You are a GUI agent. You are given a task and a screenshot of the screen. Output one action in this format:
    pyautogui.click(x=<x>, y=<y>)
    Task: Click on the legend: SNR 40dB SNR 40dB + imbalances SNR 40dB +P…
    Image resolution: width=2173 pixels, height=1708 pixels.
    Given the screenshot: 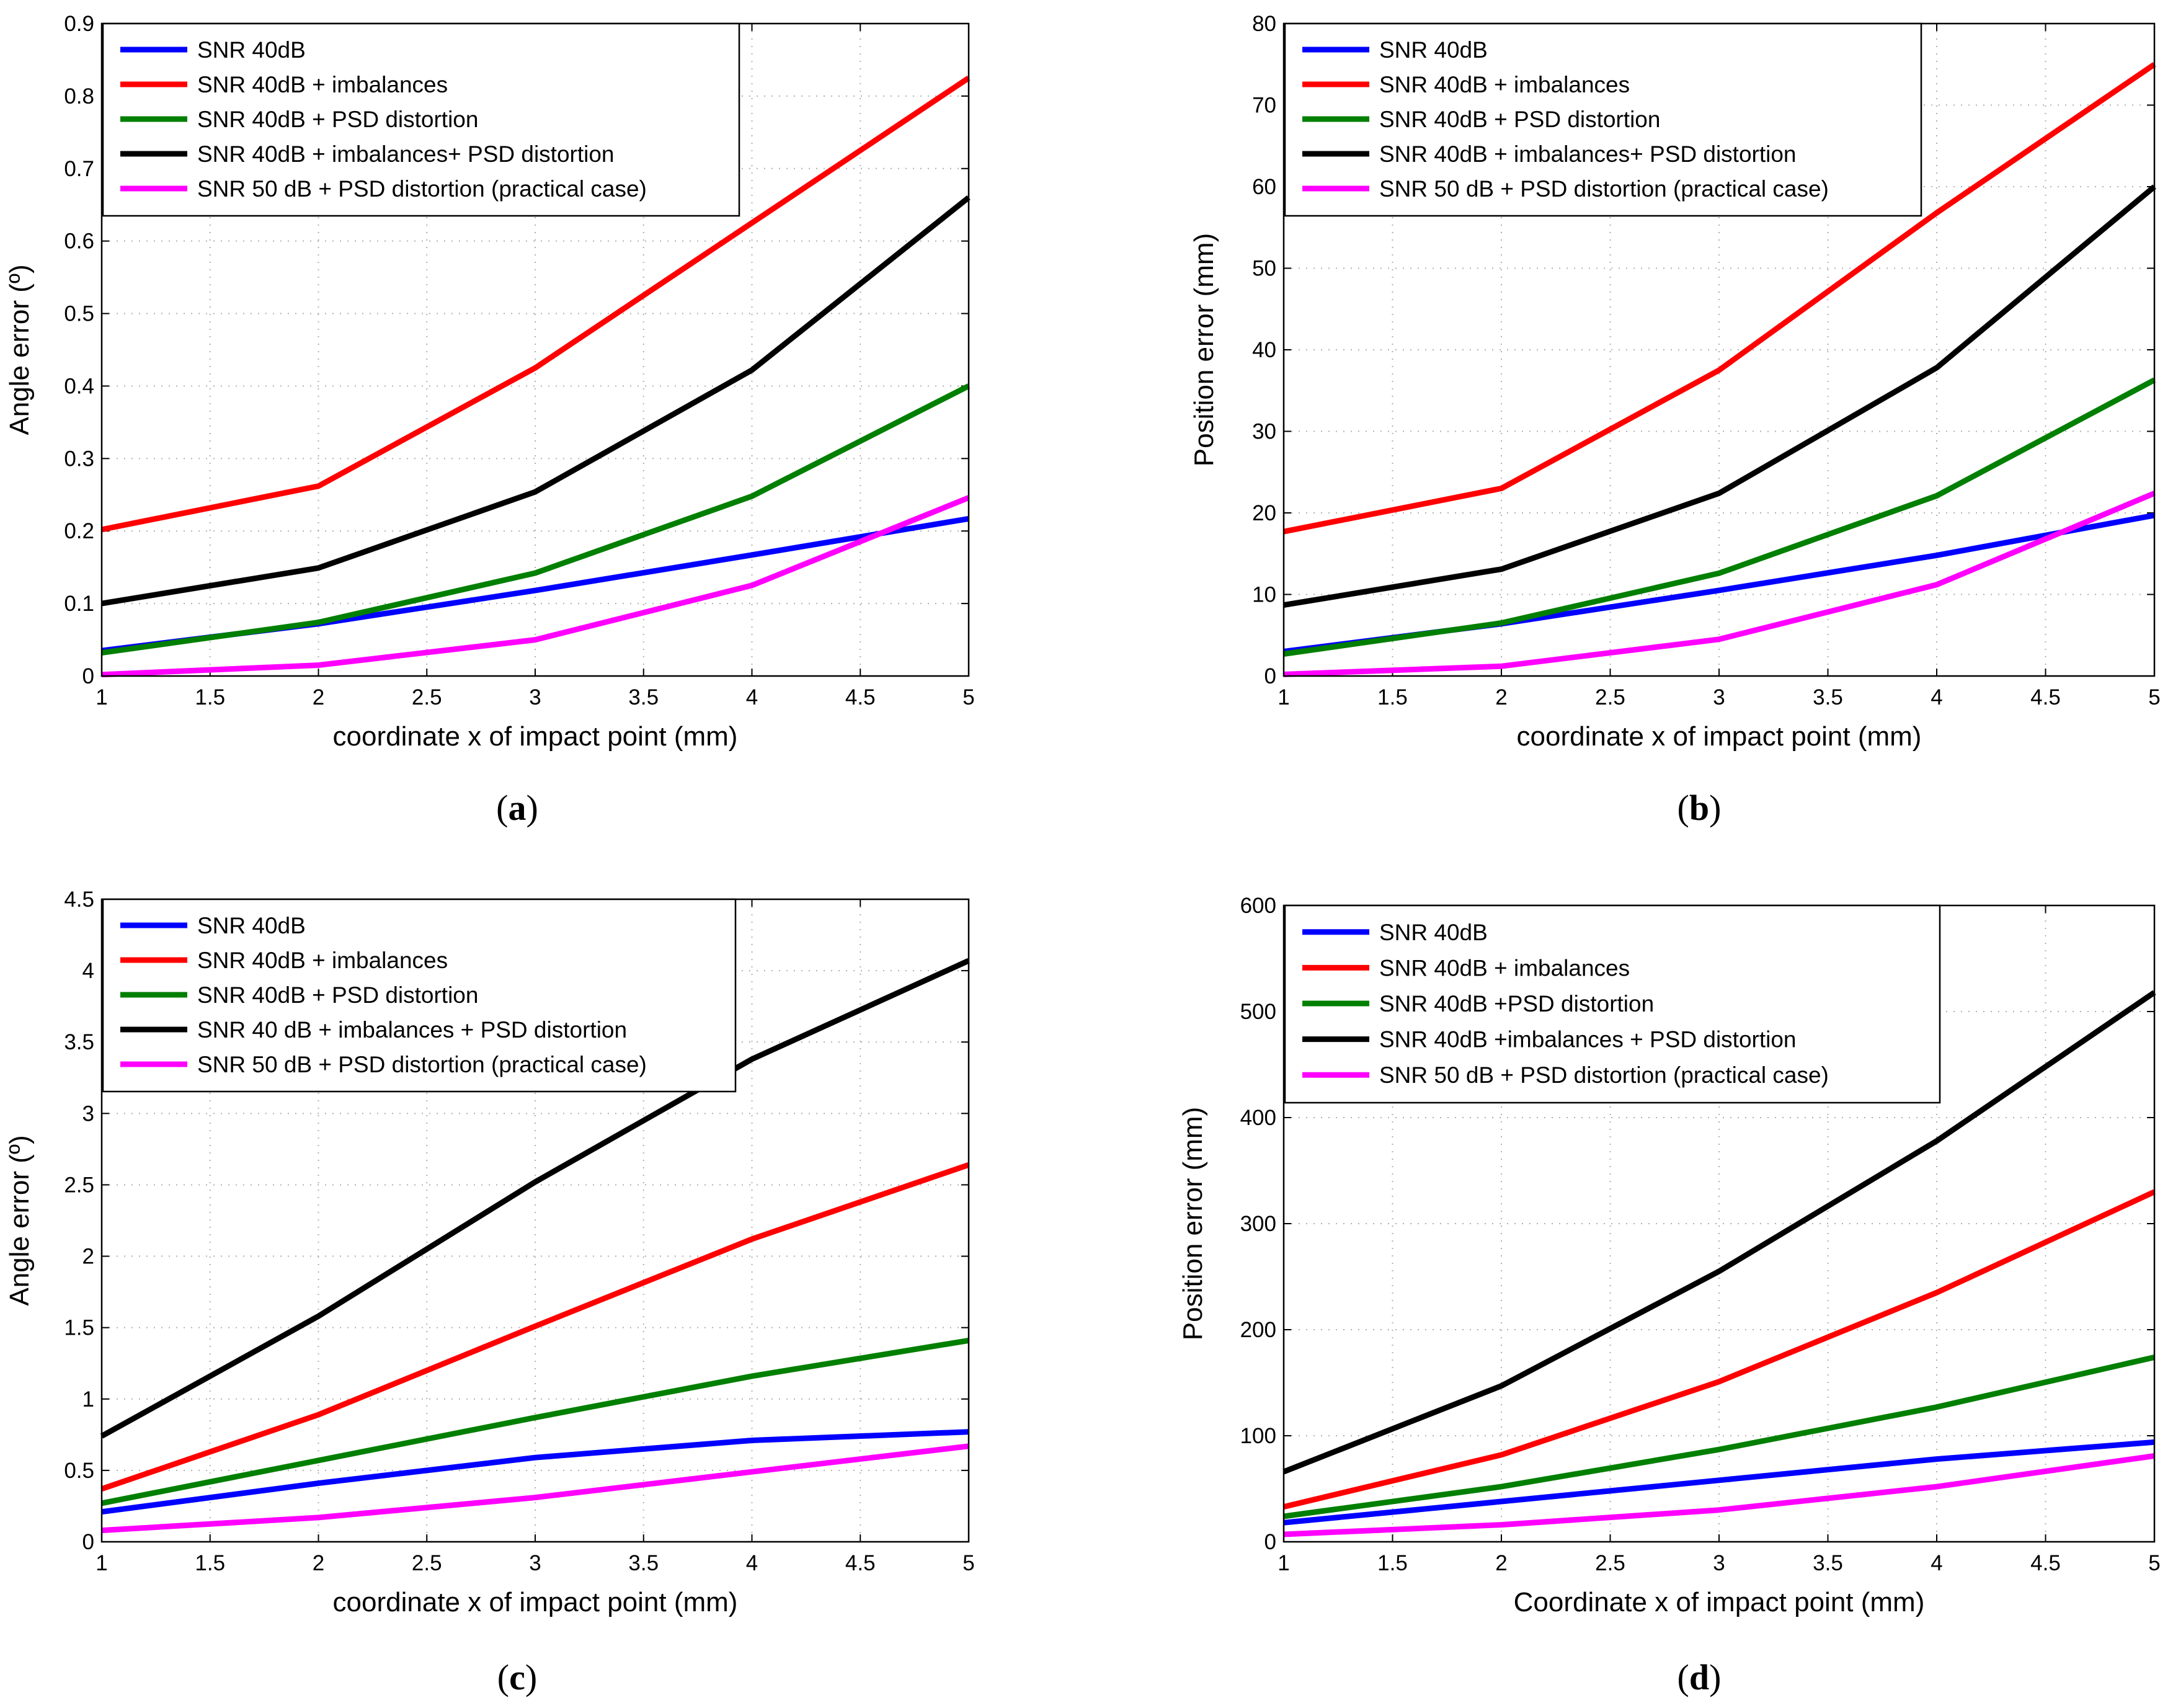 What is the action you would take?
    pyautogui.click(x=1612, y=1004)
    